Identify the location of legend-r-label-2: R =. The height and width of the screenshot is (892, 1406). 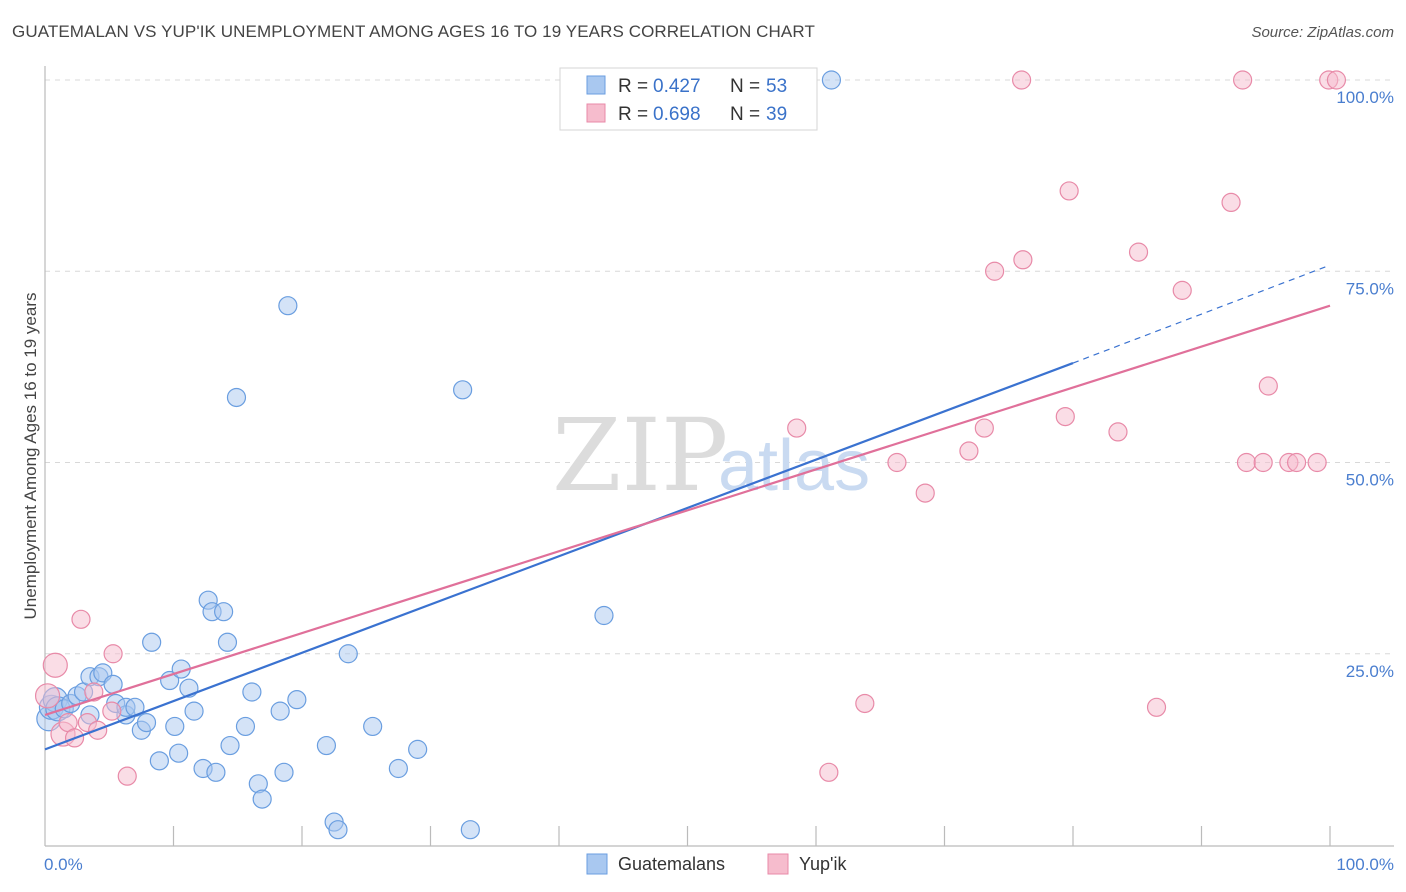
(633, 114).